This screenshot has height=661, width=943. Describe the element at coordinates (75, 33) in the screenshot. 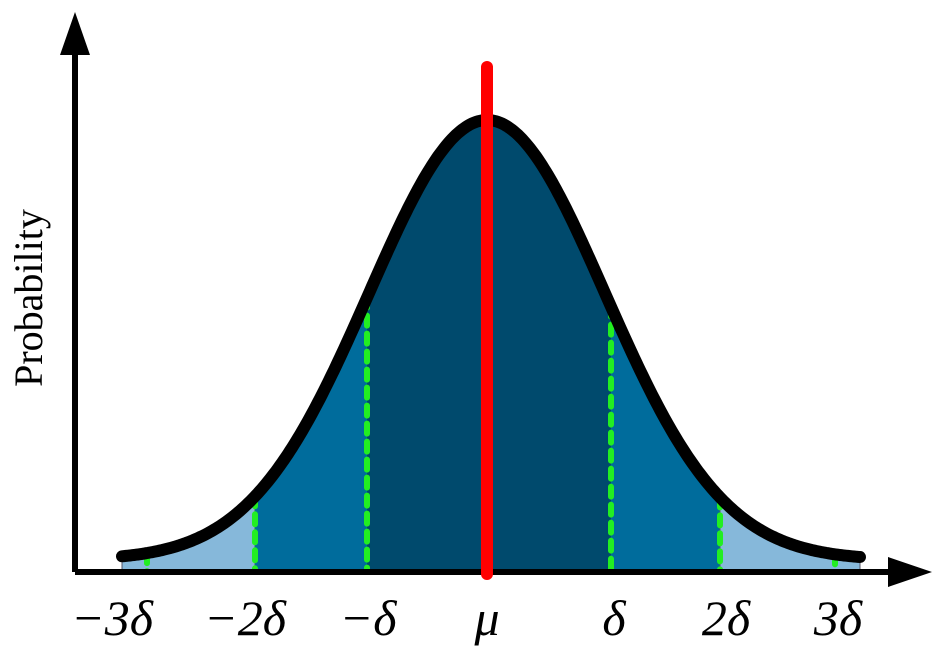

I see `y-arrow` at that location.